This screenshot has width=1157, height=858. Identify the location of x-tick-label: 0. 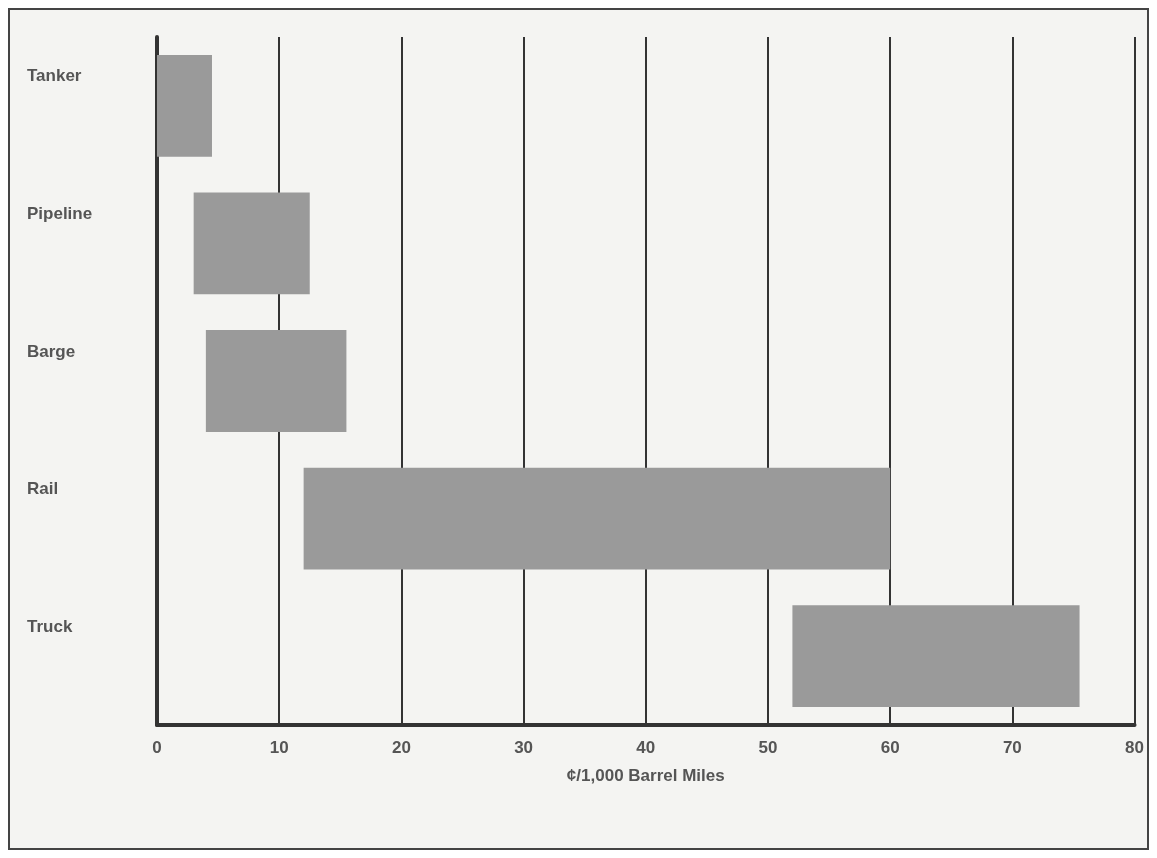
(157, 747).